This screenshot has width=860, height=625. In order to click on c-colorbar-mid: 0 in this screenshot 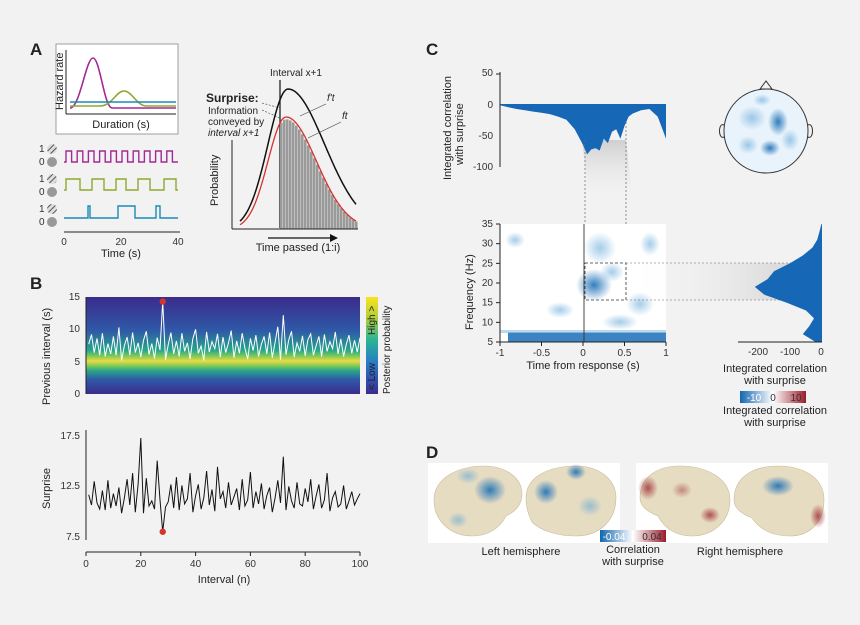, I will do `click(773, 398)`.